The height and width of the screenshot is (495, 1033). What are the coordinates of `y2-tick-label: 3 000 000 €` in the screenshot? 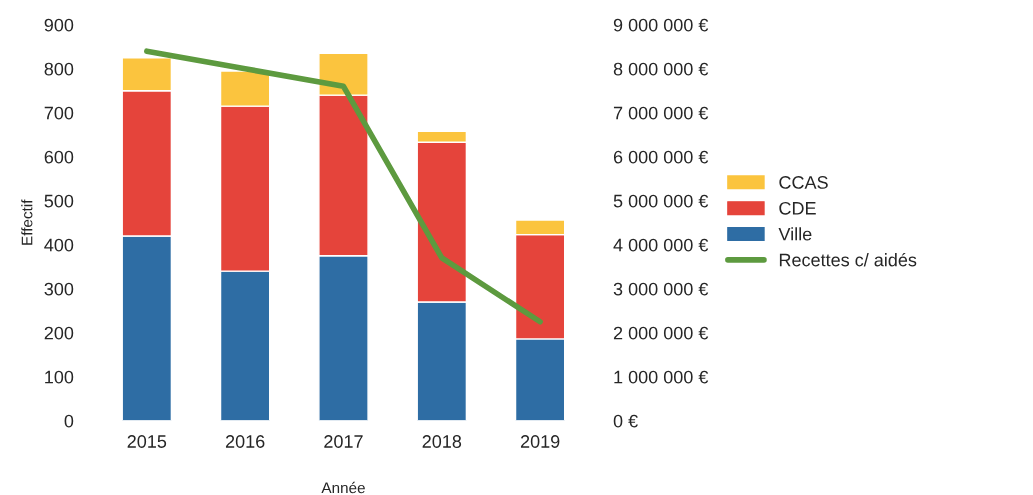 It's located at (661, 289).